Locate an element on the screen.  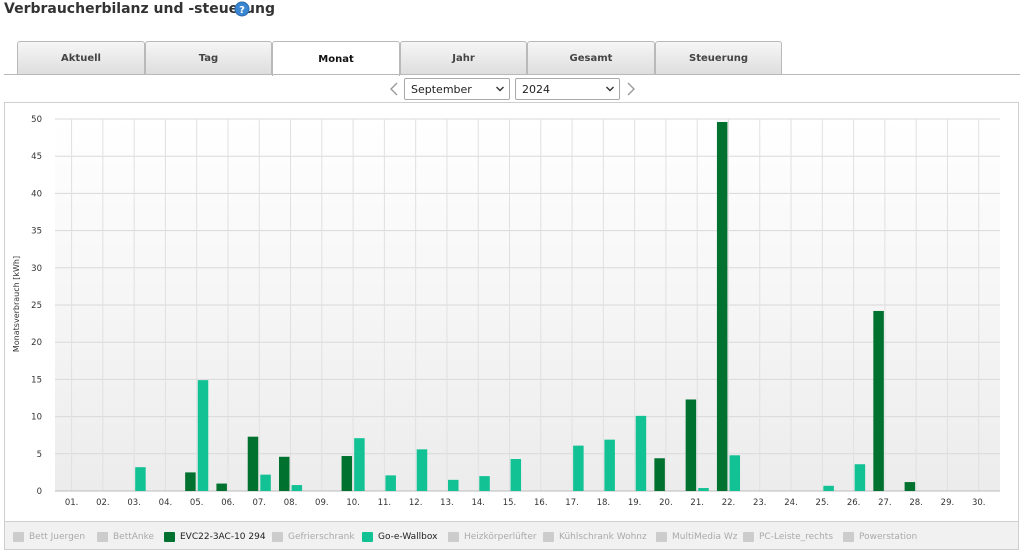
x-tick-label: 06. is located at coordinates (228, 503).